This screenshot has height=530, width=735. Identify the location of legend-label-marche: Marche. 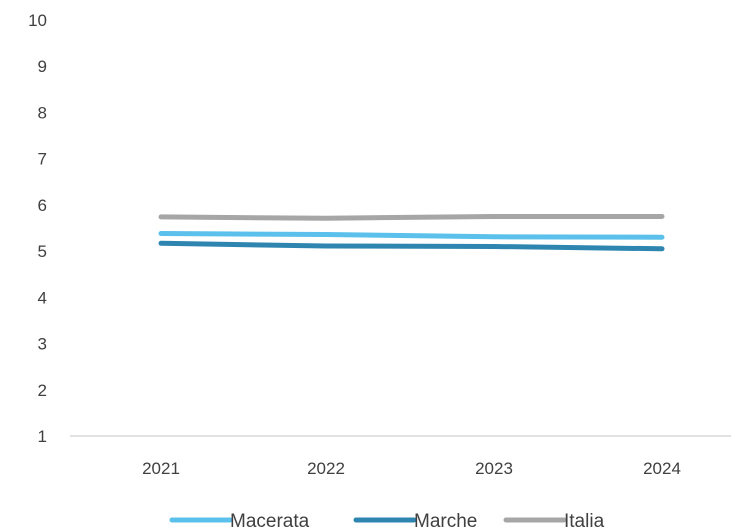
(445, 520).